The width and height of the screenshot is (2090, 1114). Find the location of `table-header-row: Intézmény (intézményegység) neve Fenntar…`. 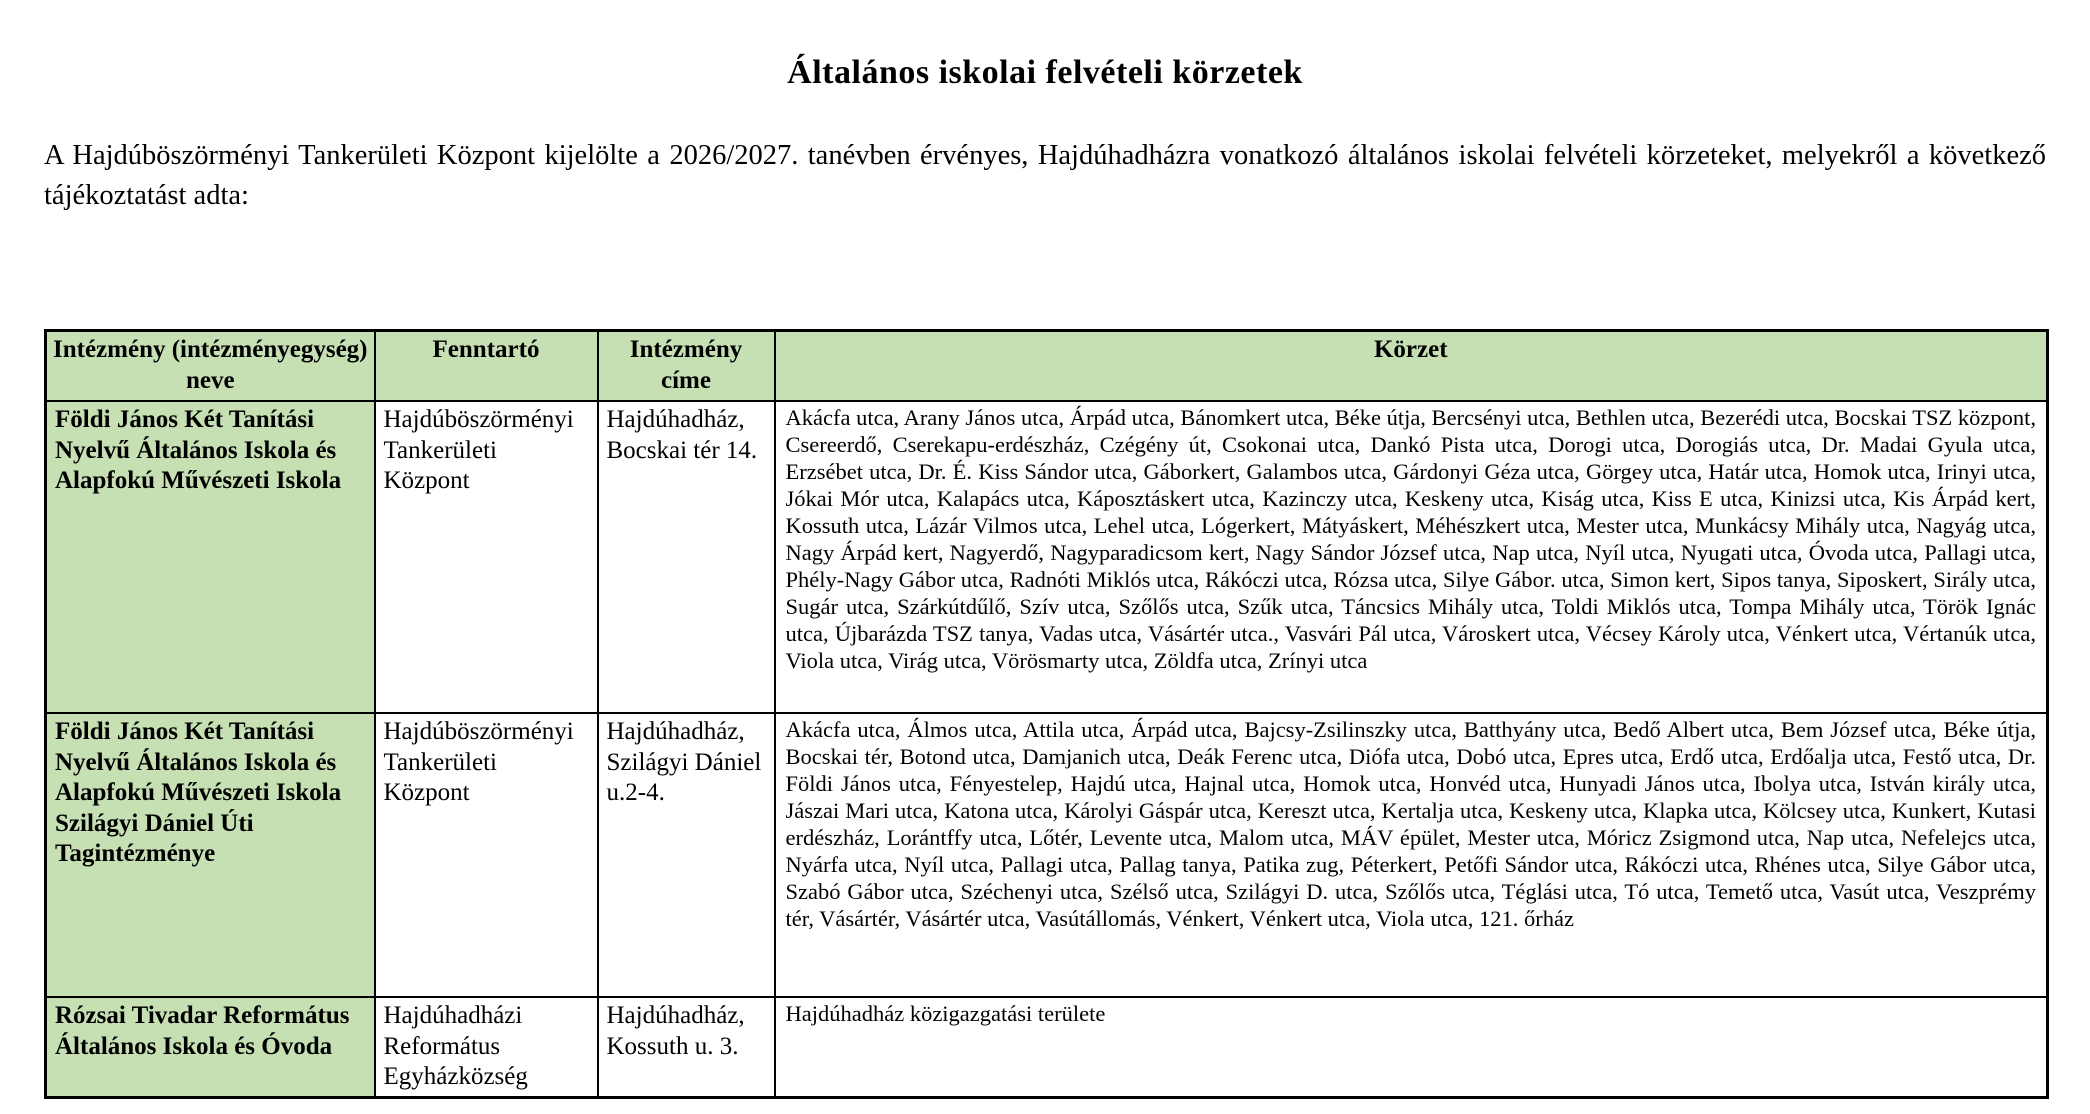

table-header-row: Intézmény (intézményegység) neve Fenntar… is located at coordinates (1046, 366).